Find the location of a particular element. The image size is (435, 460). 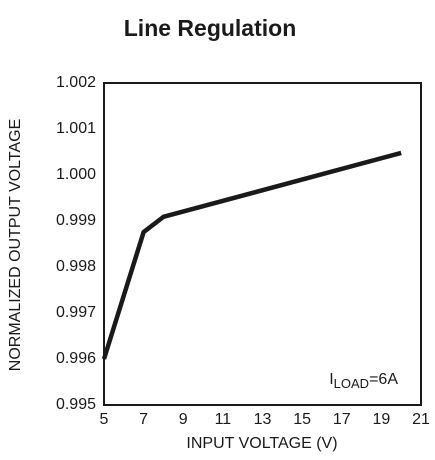

x-tick-label: 21 is located at coordinates (421, 419).